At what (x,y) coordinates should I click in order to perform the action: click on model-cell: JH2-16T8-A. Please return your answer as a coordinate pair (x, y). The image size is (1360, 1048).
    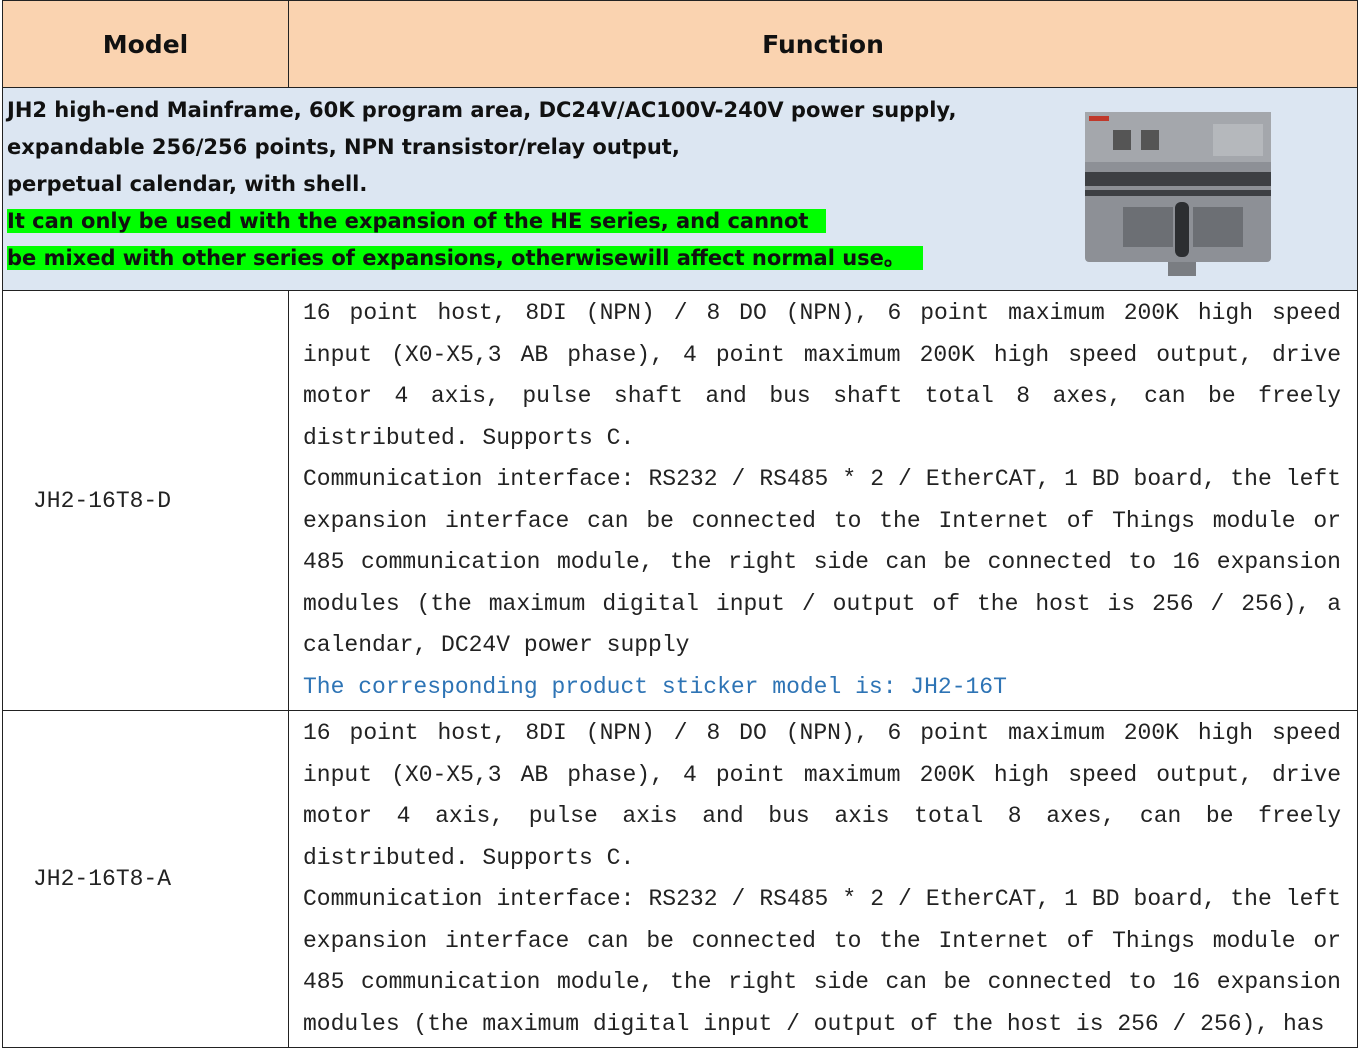
    Looking at the image, I should click on (145, 879).